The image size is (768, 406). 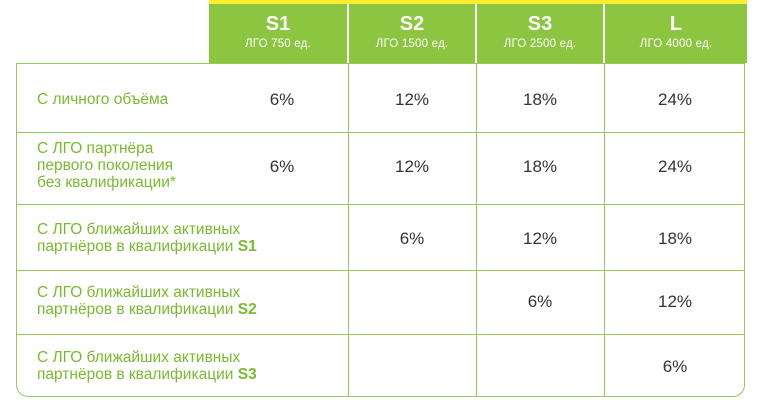 I want to click on column-header-s2: S2 ЛГО 1500 ед., so click(x=412, y=33).